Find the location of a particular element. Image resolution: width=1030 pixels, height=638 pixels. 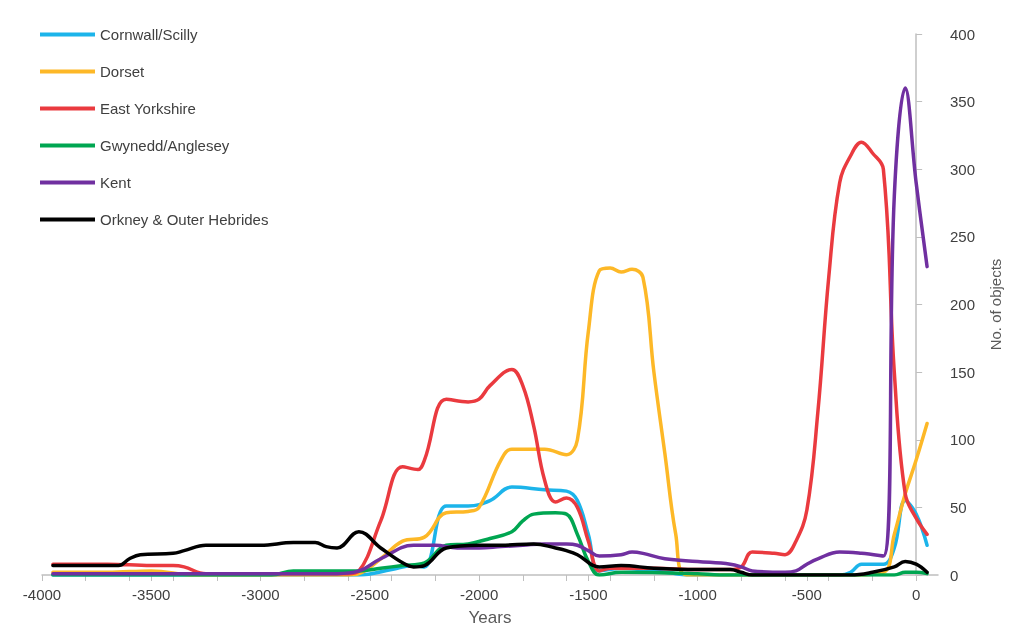

y-axis-title: No. of objects is located at coordinates (995, 304).